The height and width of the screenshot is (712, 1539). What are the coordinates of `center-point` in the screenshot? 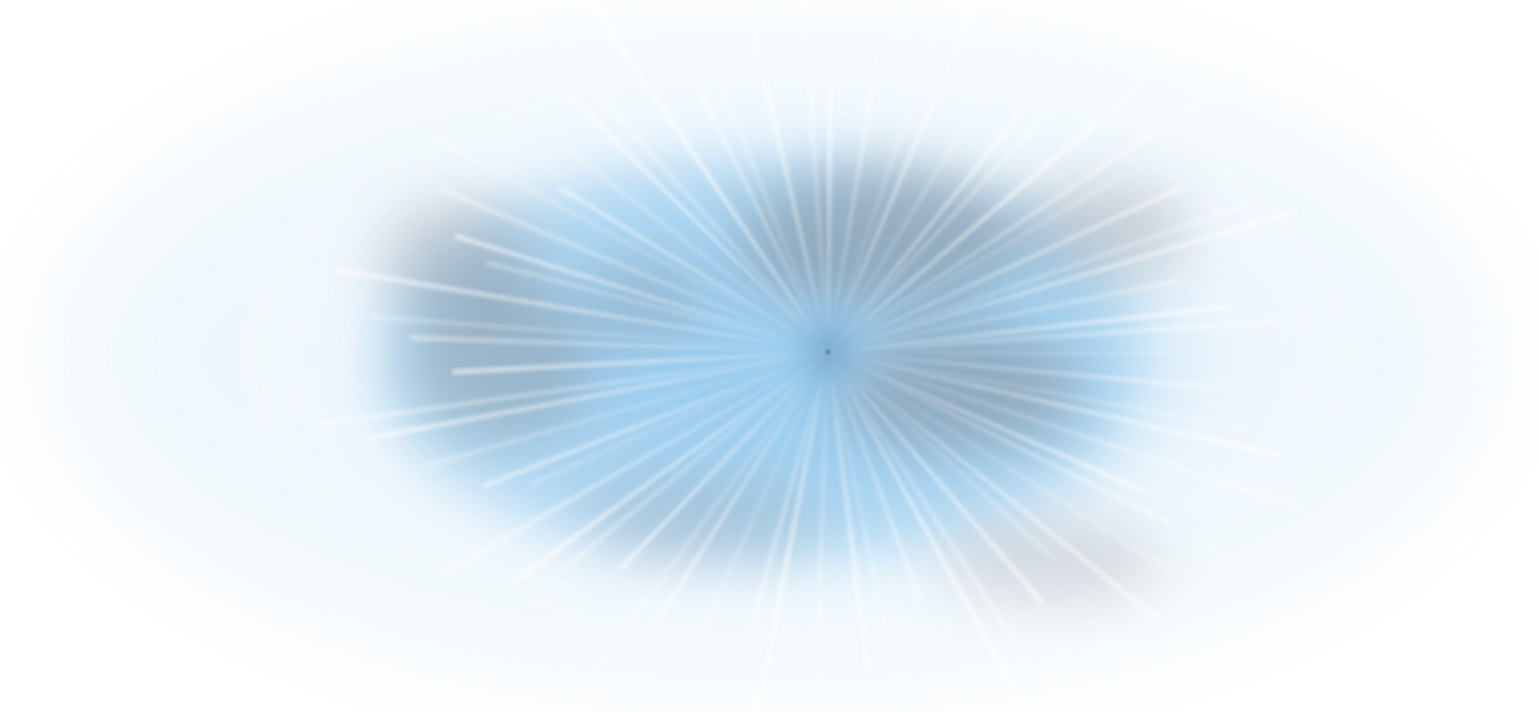 It's located at (828, 352).